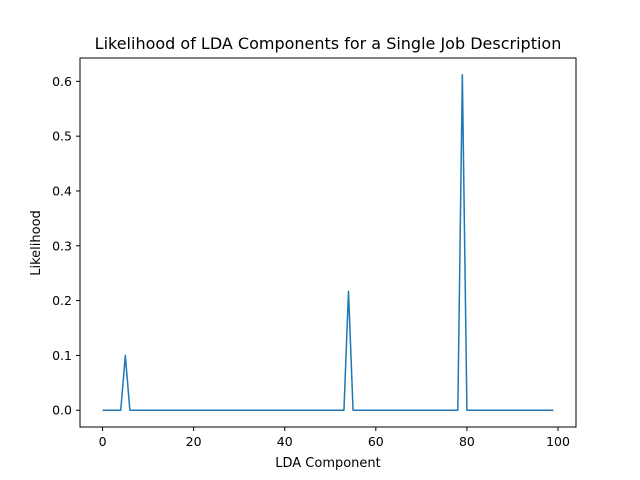  Describe the element at coordinates (194, 441) in the screenshot. I see `x-tick-label: 20` at that location.